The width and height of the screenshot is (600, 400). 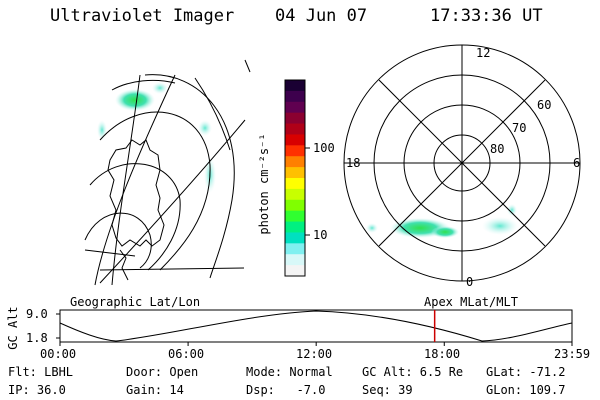 What do you see at coordinates (314, 354) in the screenshot?
I see `timeline-x-tick-1200: 12:00` at bounding box center [314, 354].